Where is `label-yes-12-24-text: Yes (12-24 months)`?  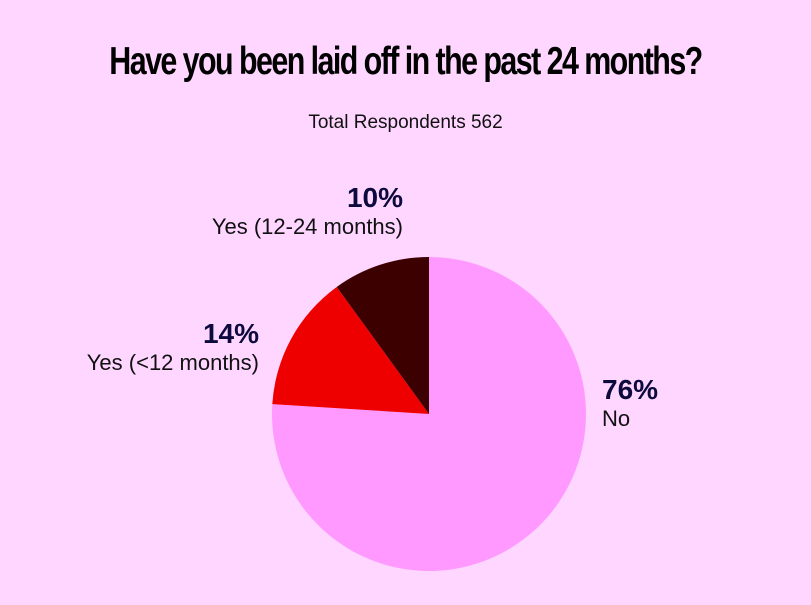
label-yes-12-24-text: Yes (12-24 months) is located at coordinates (307, 226).